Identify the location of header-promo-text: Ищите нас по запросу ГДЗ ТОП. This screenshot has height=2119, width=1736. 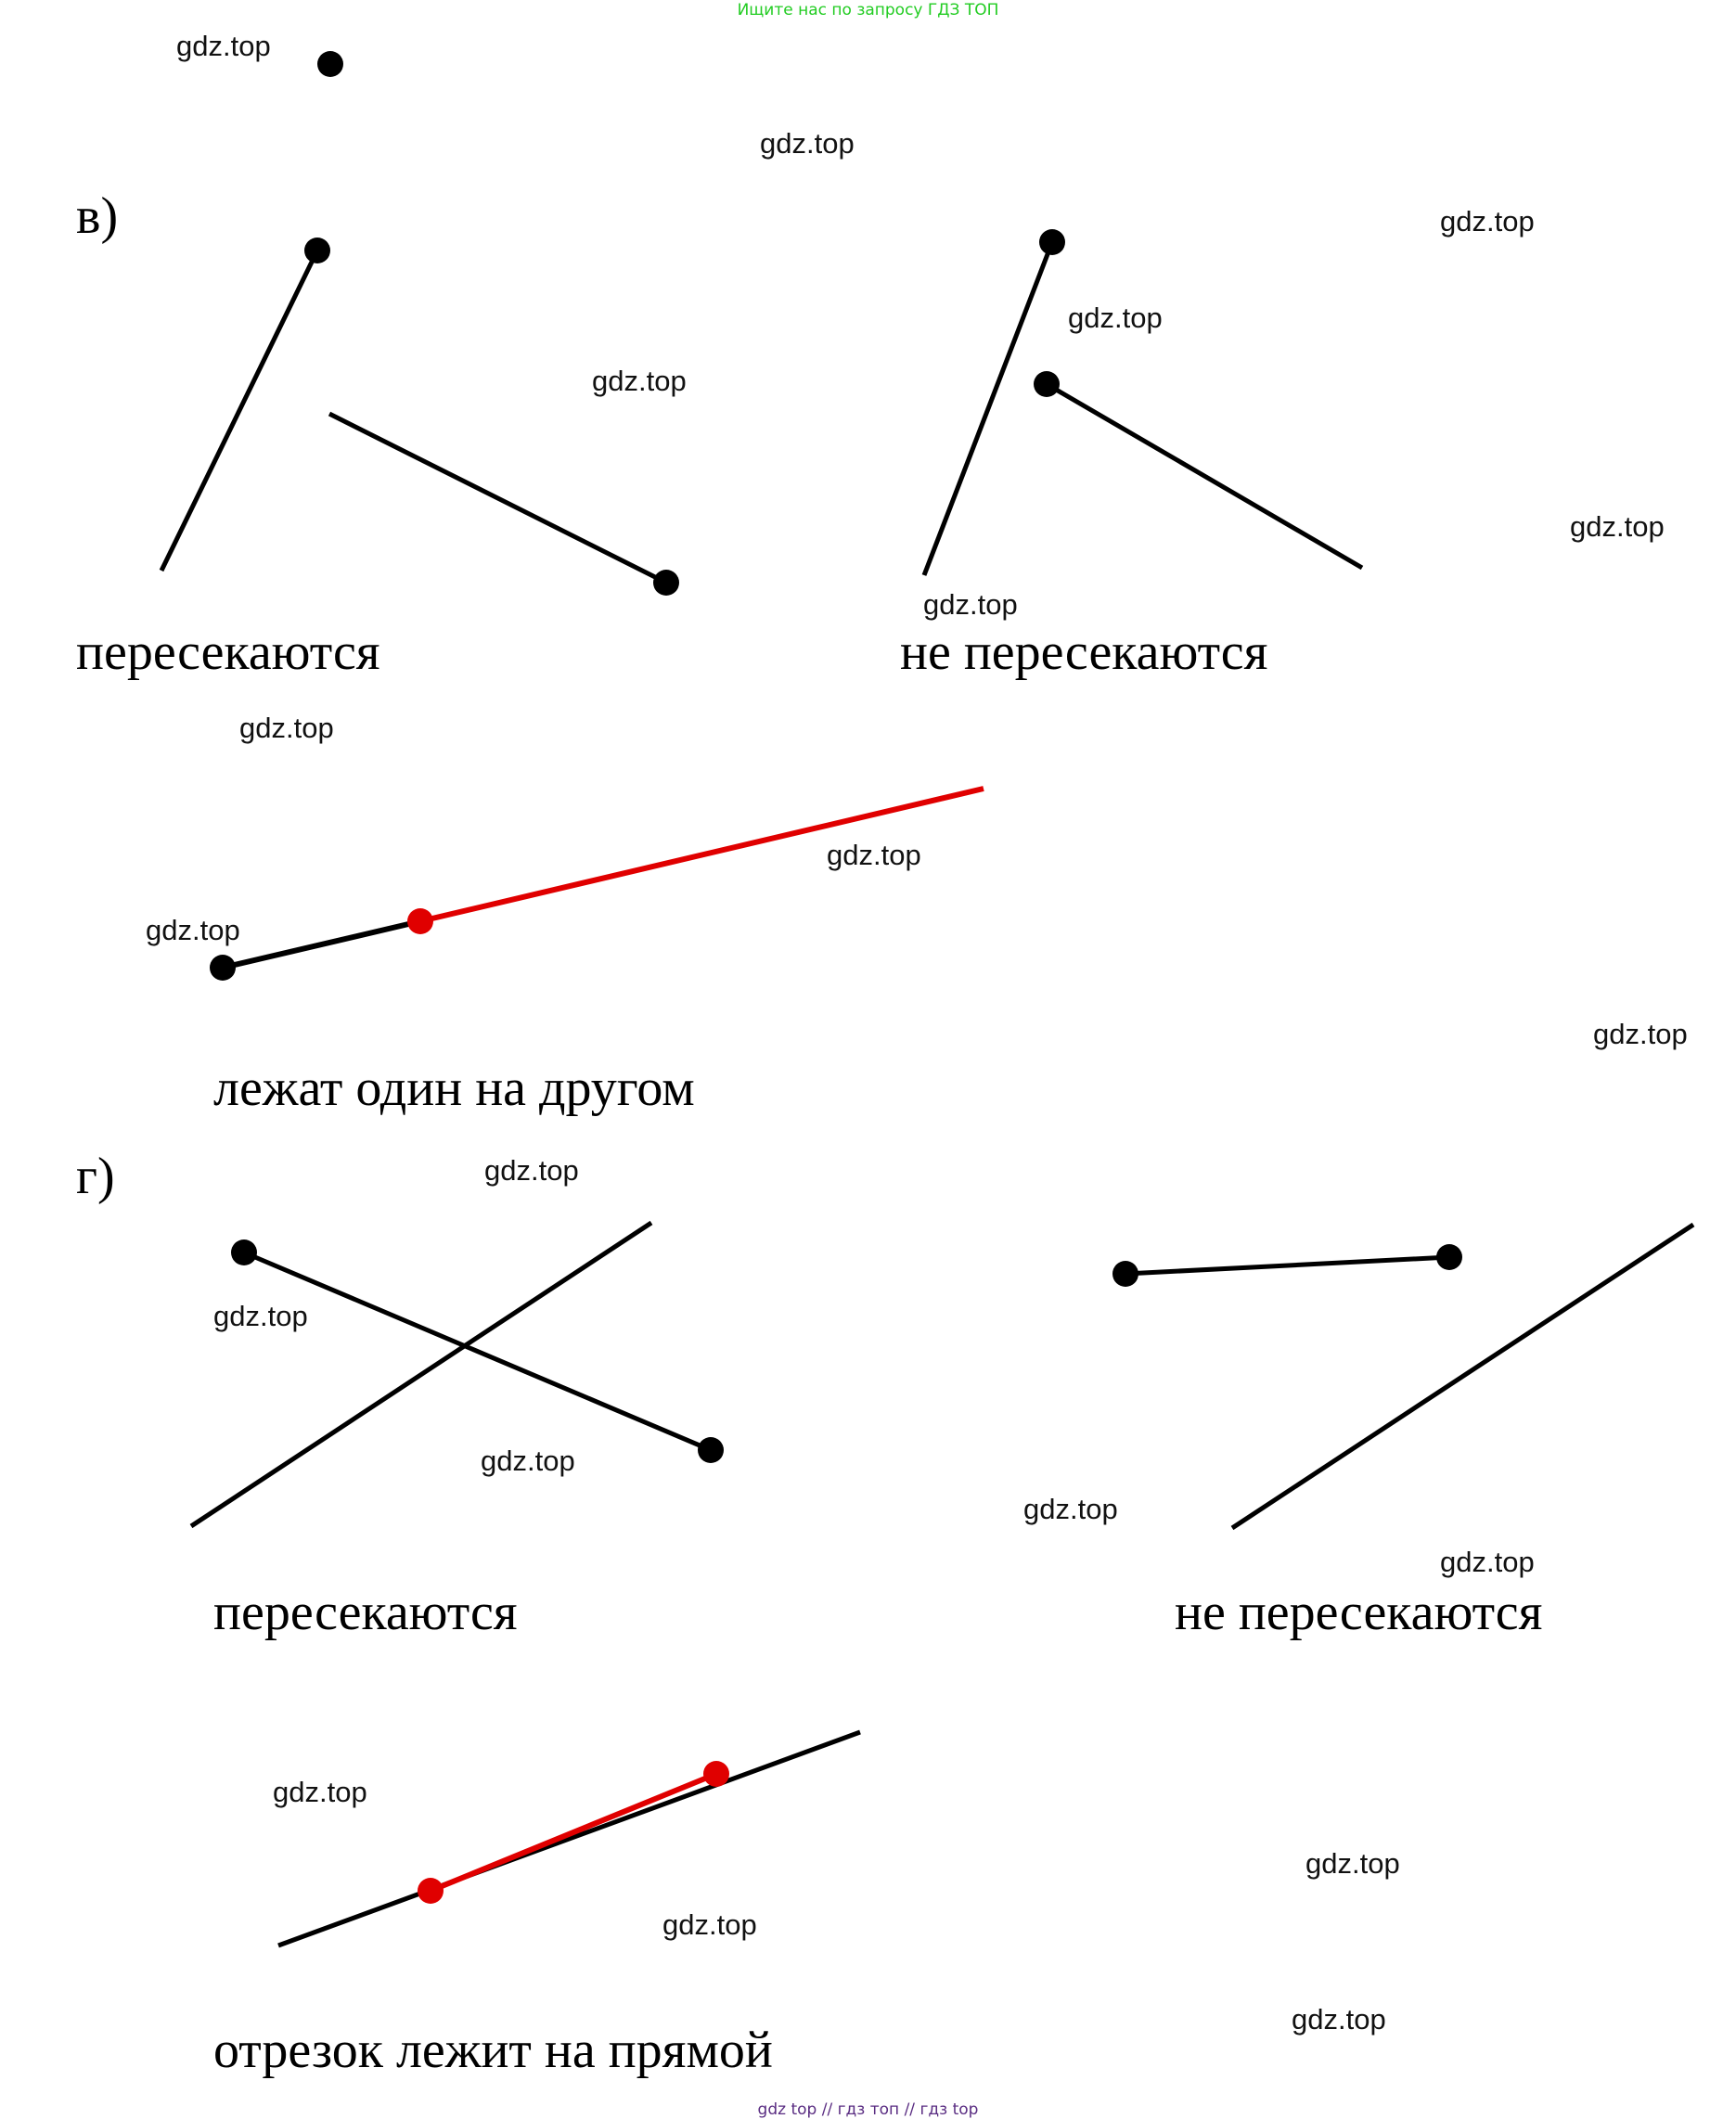
(868, 10).